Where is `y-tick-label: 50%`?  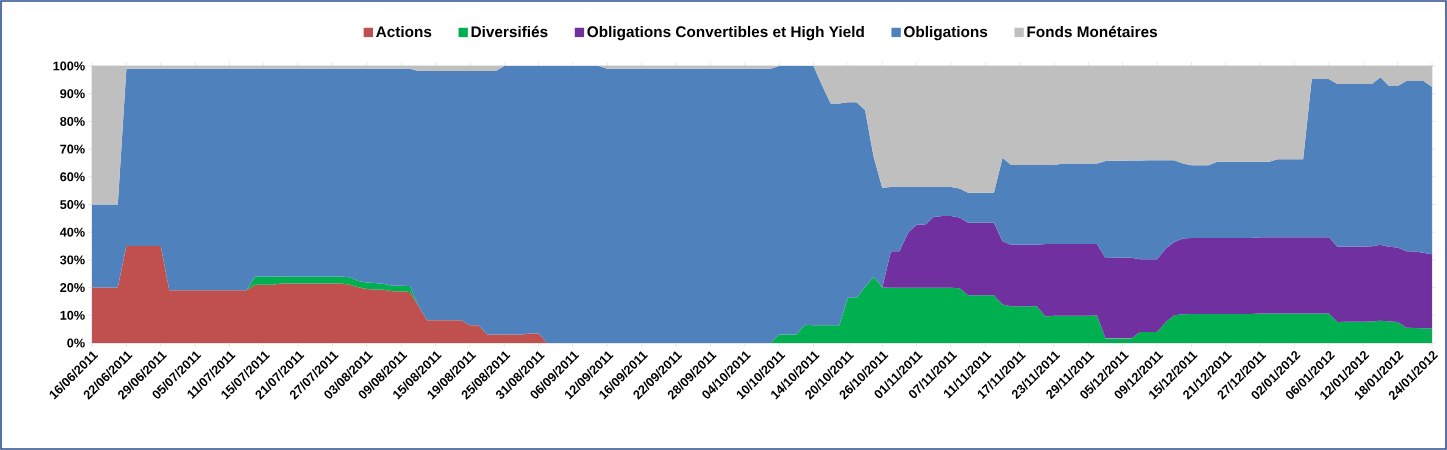
y-tick-label: 50% is located at coordinates (72, 204).